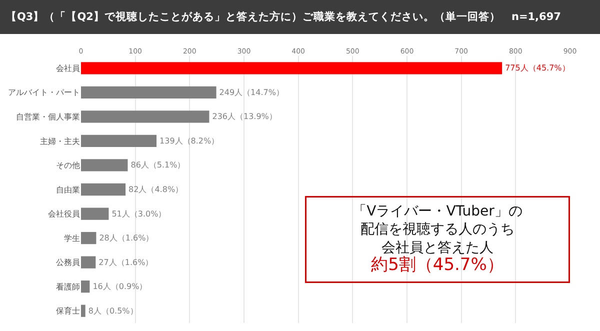  What do you see at coordinates (72, 238) in the screenshot?
I see `y-tick-label: 学生` at bounding box center [72, 238].